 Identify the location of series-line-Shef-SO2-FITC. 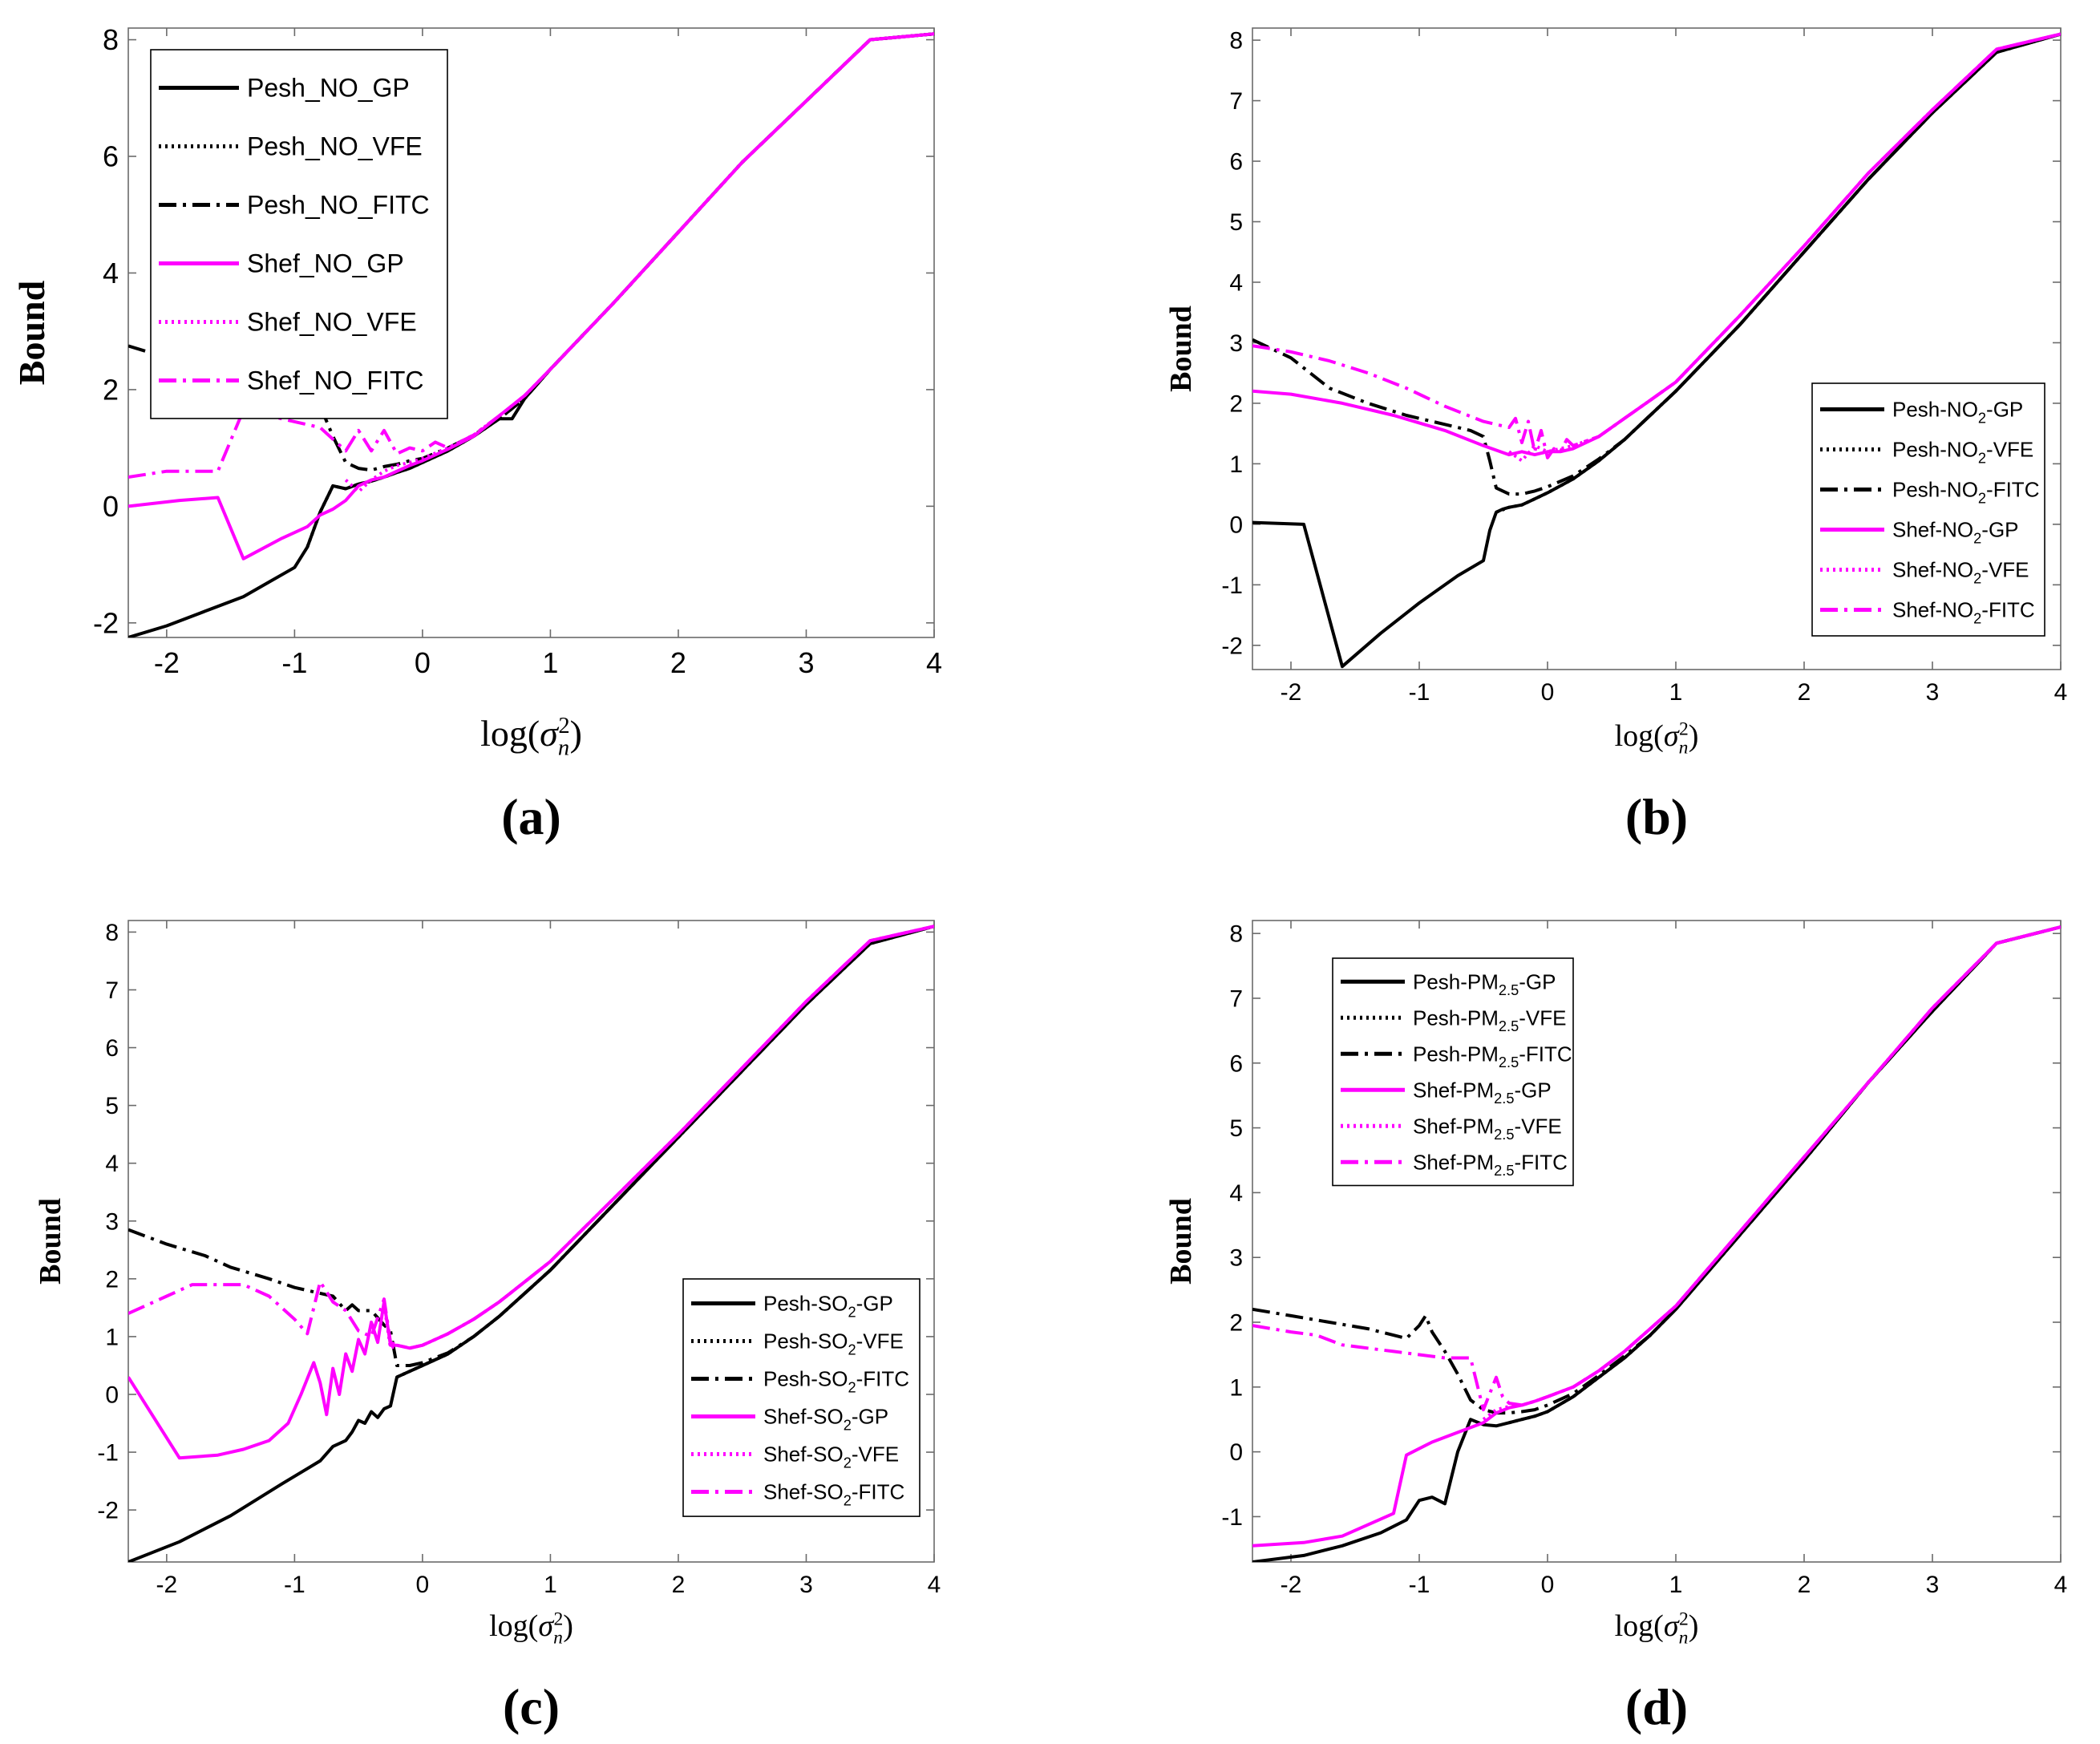
(531, 1137).